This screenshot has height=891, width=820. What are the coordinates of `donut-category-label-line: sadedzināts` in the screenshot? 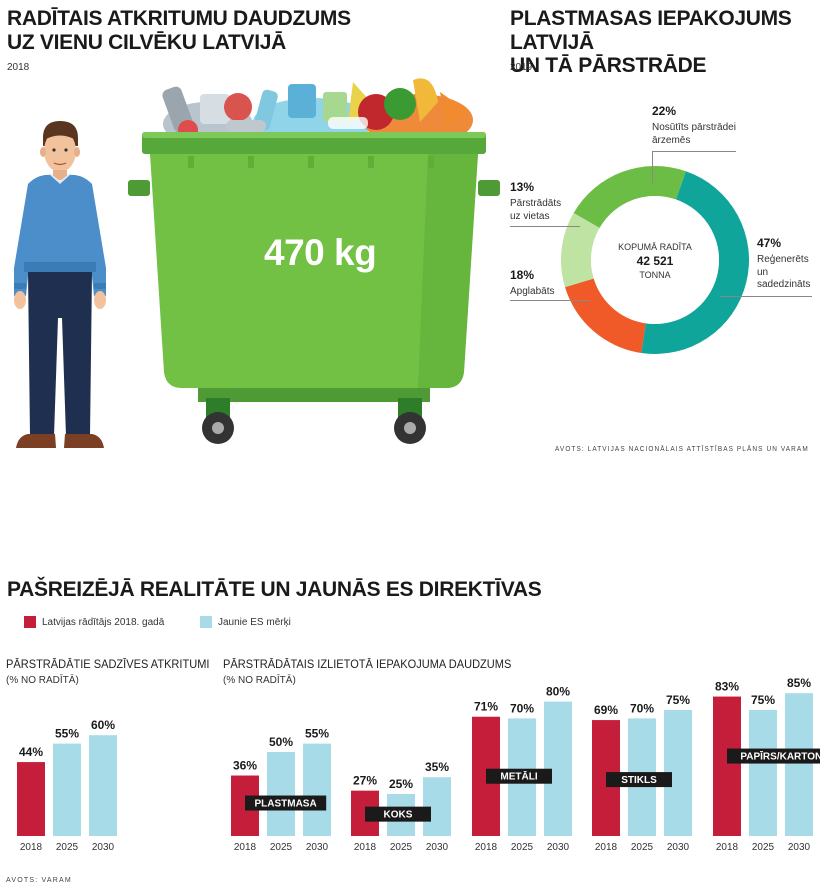 It's located at (784, 284).